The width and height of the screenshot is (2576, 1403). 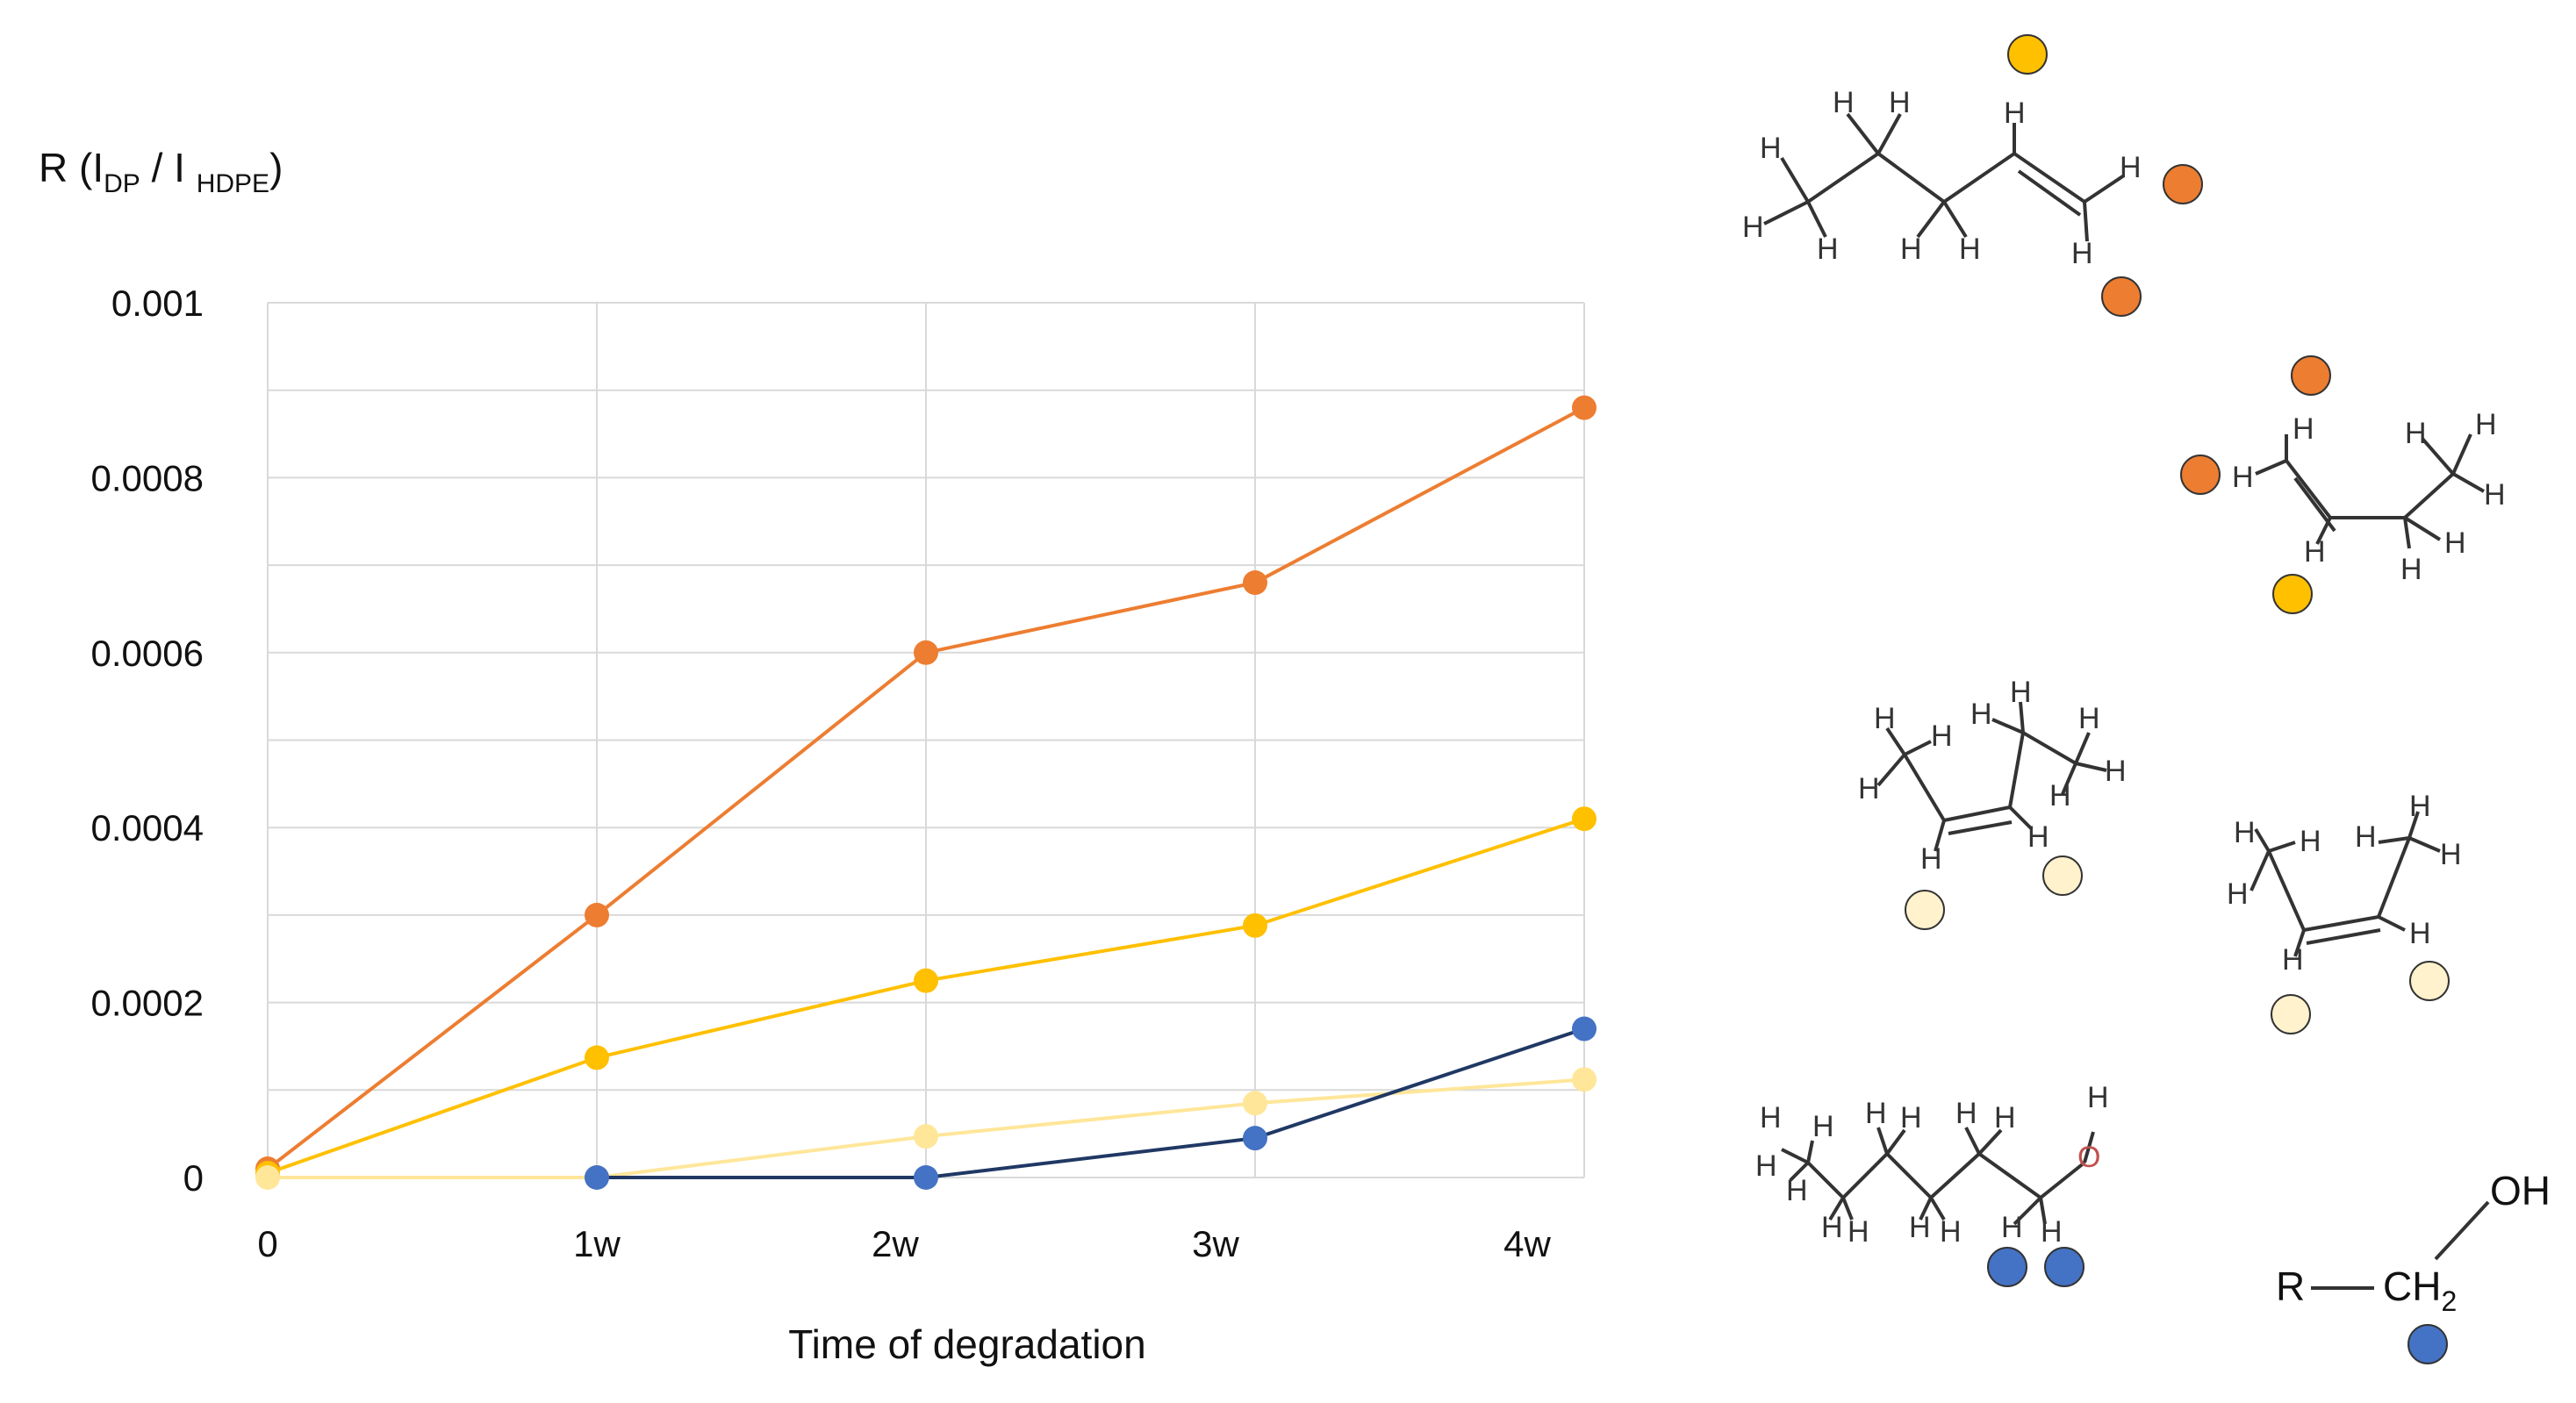 What do you see at coordinates (1091, 1103) in the screenshot?
I see `series-line-blue` at bounding box center [1091, 1103].